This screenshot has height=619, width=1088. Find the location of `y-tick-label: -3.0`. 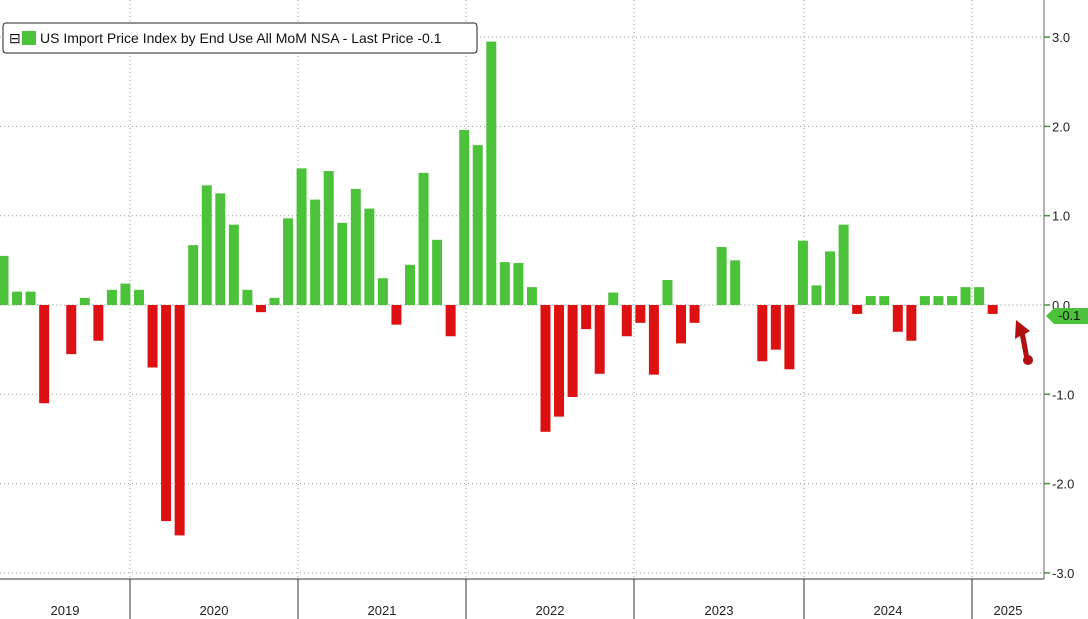

y-tick-label: -3.0 is located at coordinates (1063, 573).